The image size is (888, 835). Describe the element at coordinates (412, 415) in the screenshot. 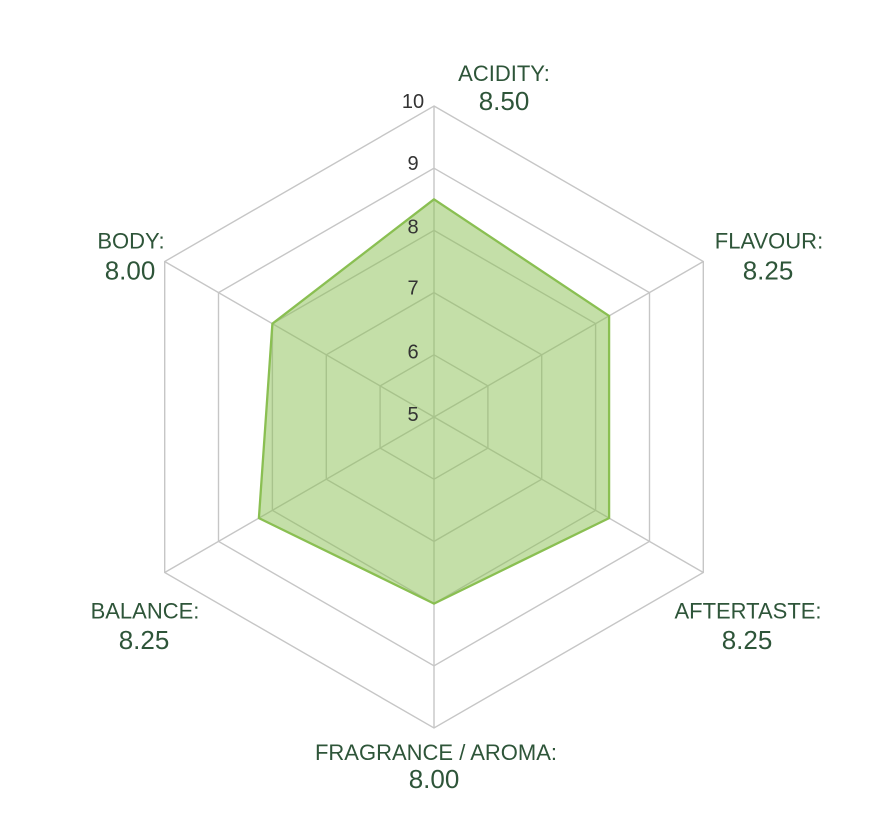

I see `svg-text: 5` at that location.